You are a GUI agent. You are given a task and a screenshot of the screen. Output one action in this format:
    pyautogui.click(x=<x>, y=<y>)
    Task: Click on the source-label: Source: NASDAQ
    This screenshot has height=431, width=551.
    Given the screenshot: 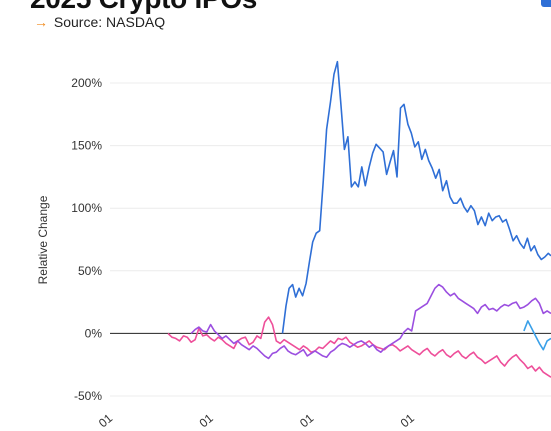 What is the action you would take?
    pyautogui.click(x=109, y=22)
    